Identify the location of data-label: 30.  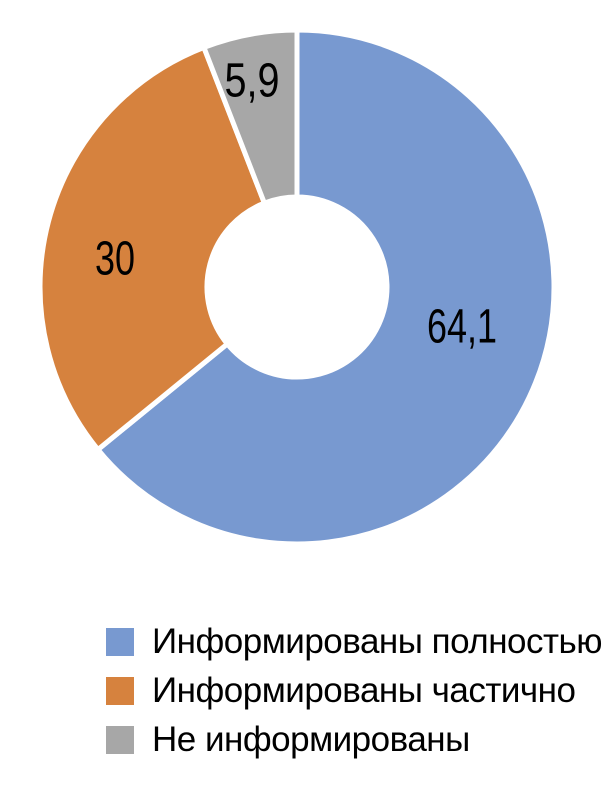
(115, 259).